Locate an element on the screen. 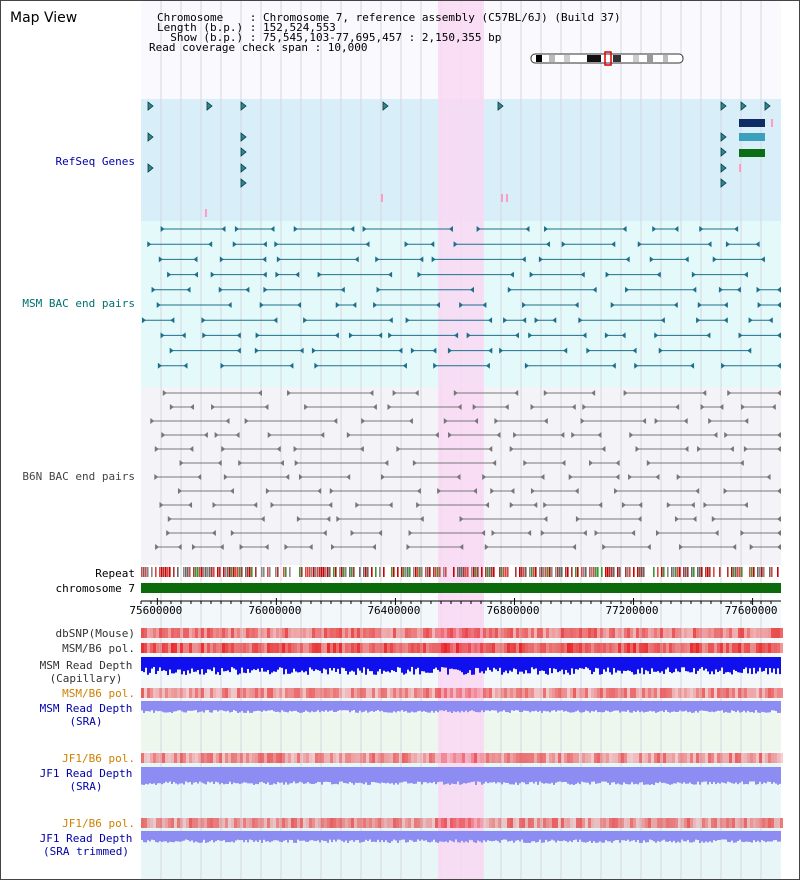 This screenshot has height=880, width=800. track-label-chromosome: chromosome 7 is located at coordinates (95, 588).